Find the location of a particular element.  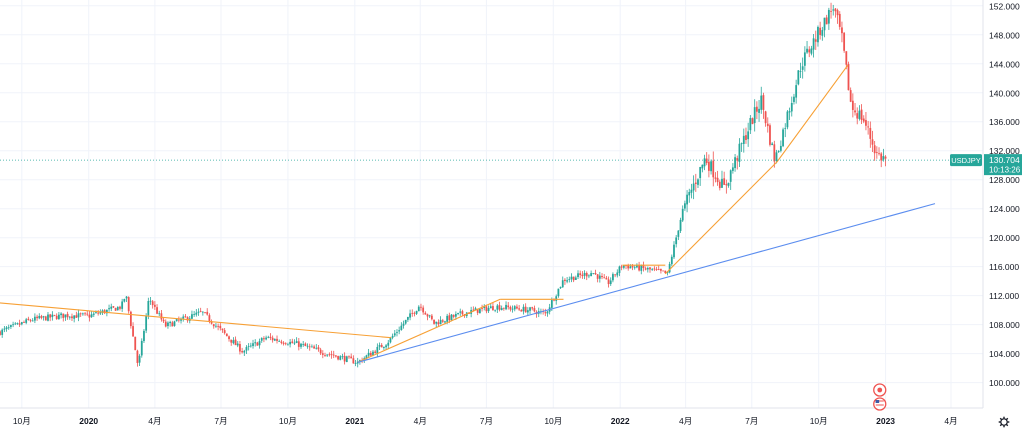

countdown-label: 10:13:26 is located at coordinates (1005, 170).